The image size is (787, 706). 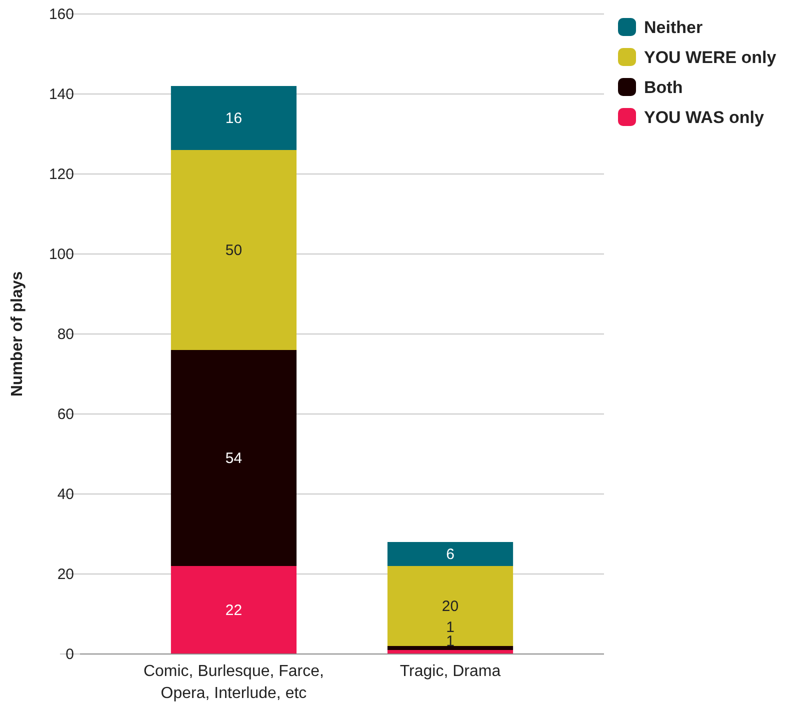 What do you see at coordinates (65, 574) in the screenshot?
I see `y-tick-label: 20` at bounding box center [65, 574].